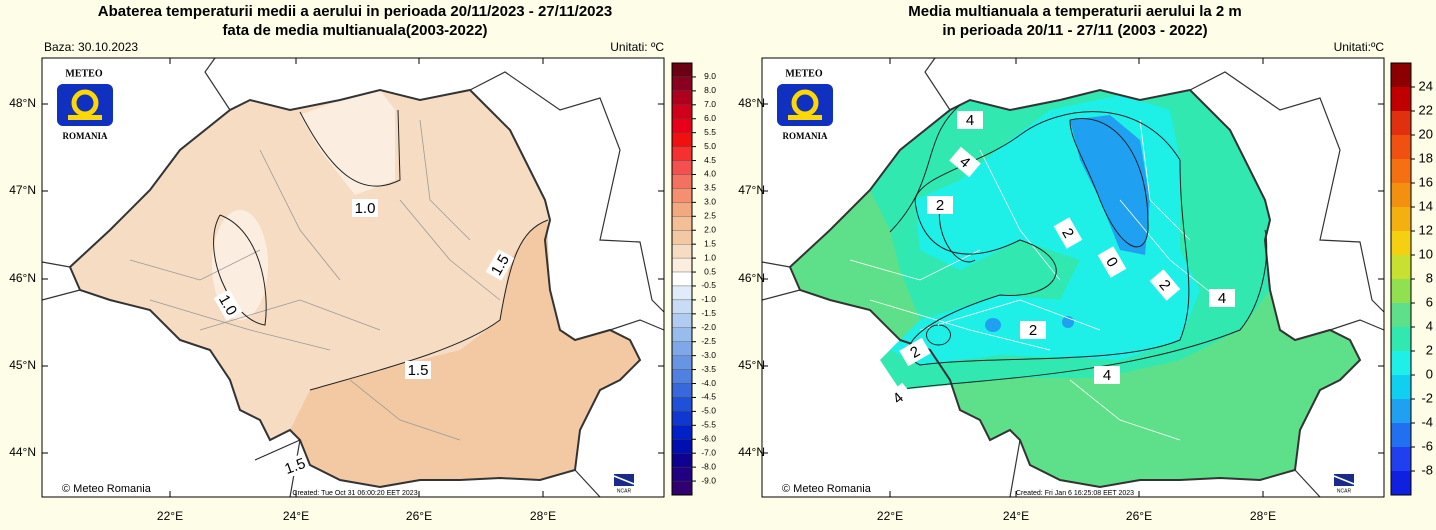  I want to click on colorbar-label: -5.0, so click(708, 411).